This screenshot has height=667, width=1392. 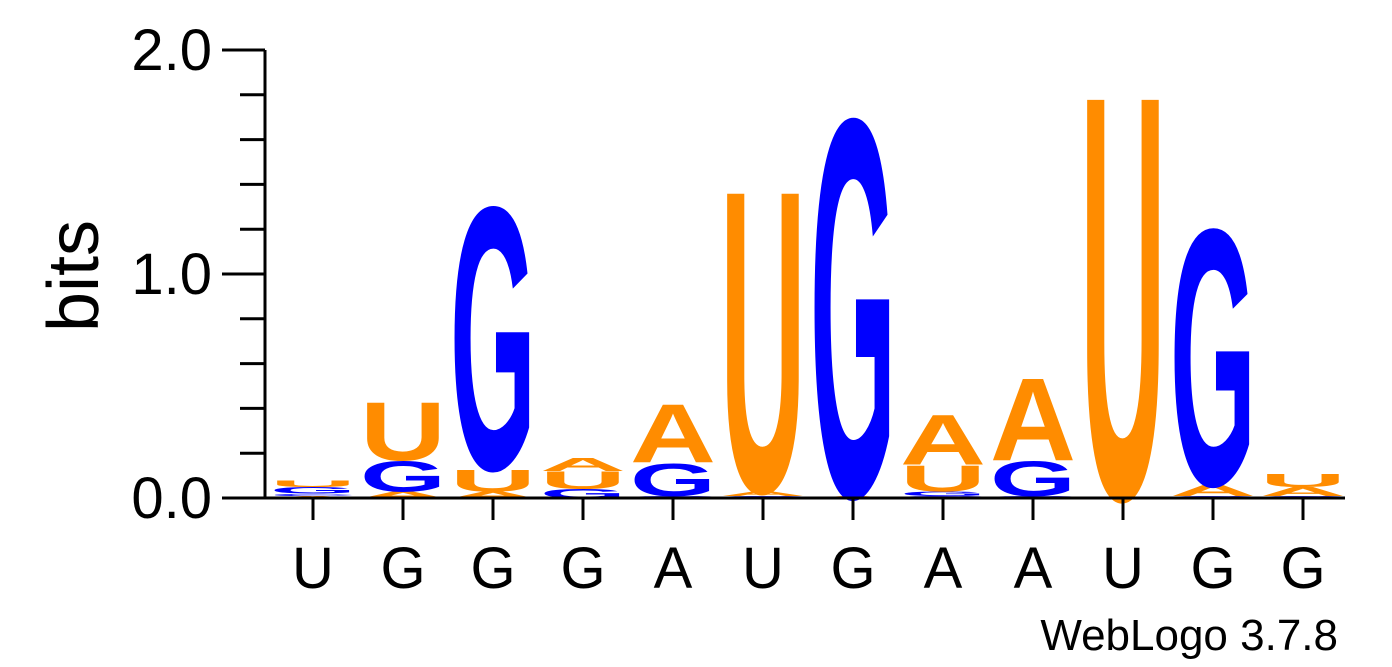 What do you see at coordinates (171, 498) in the screenshot?
I see `y-tick-label: 0.0` at bounding box center [171, 498].